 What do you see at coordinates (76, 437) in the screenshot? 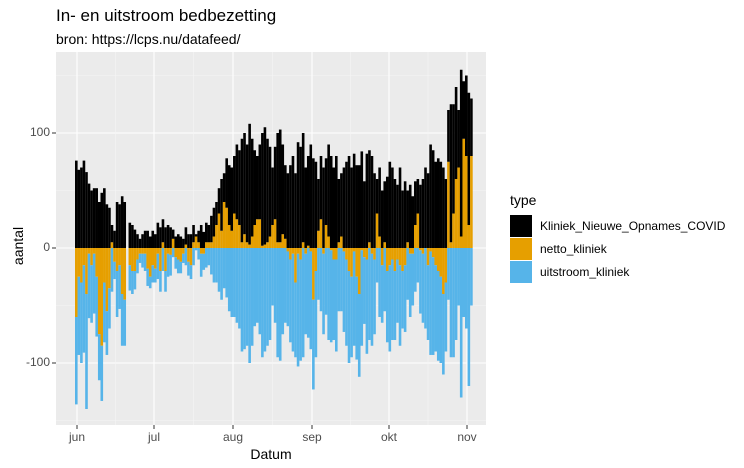
I see `x-tick-label: jun` at bounding box center [76, 437].